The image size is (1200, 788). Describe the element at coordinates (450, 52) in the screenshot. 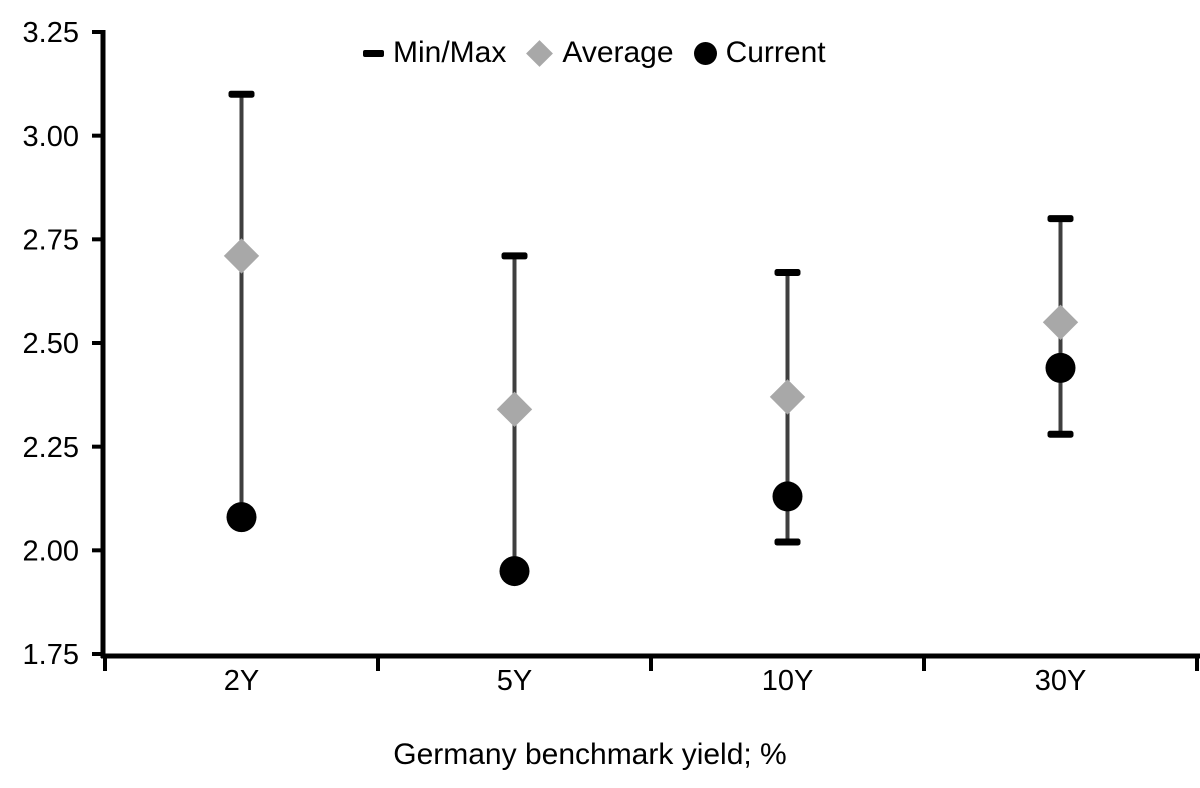

I see `legend-label-minmax: Min/Max` at that location.